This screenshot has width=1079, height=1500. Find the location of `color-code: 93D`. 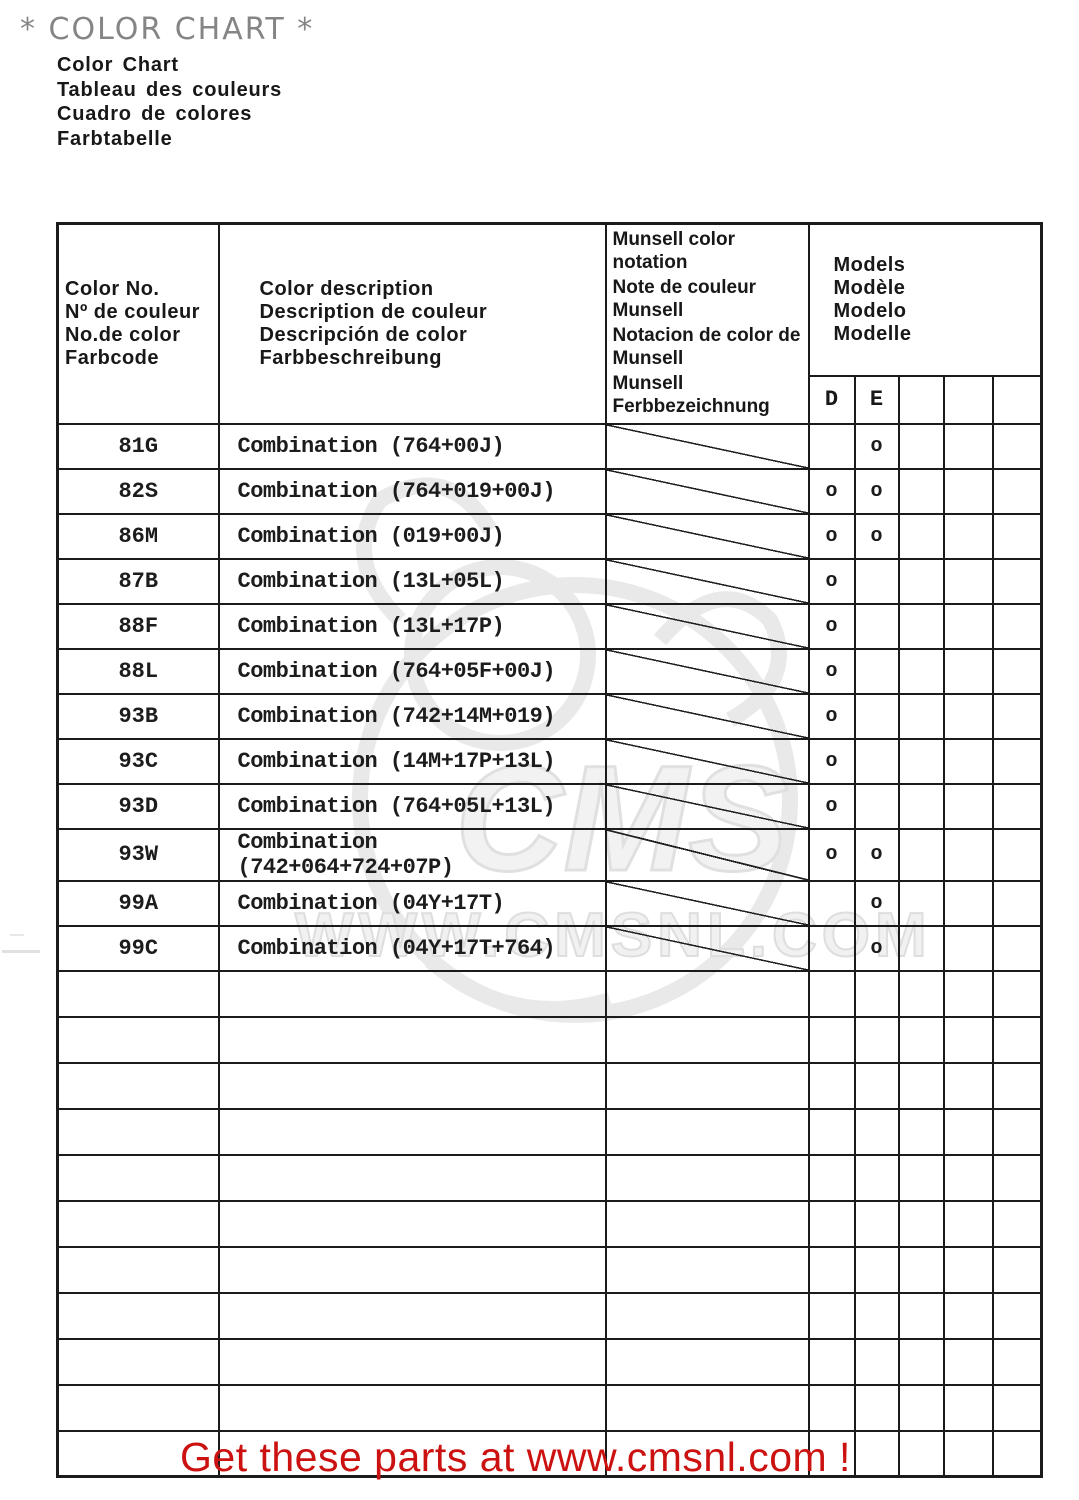

color-code: 93D is located at coordinates (138, 806).